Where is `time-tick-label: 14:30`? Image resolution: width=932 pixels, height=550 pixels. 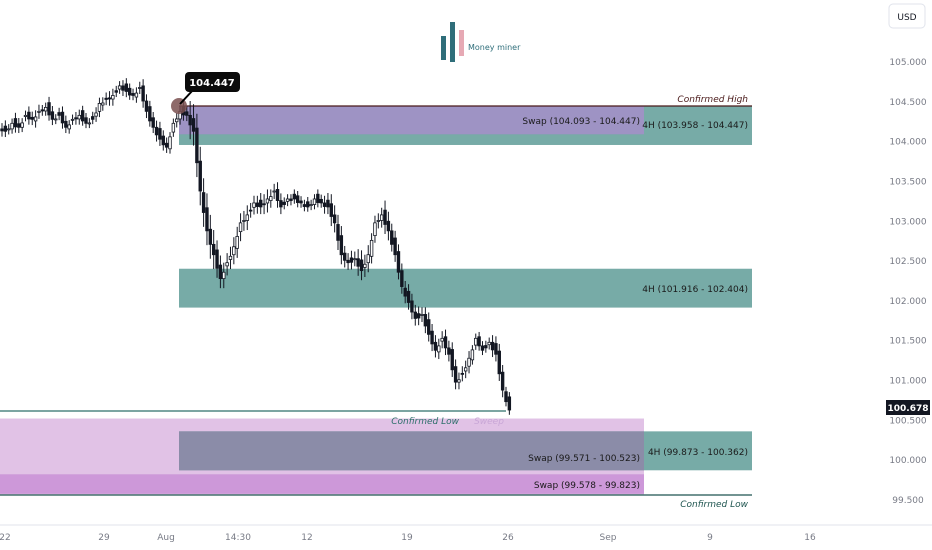
time-tick-label: 14:30 is located at coordinates (238, 538).